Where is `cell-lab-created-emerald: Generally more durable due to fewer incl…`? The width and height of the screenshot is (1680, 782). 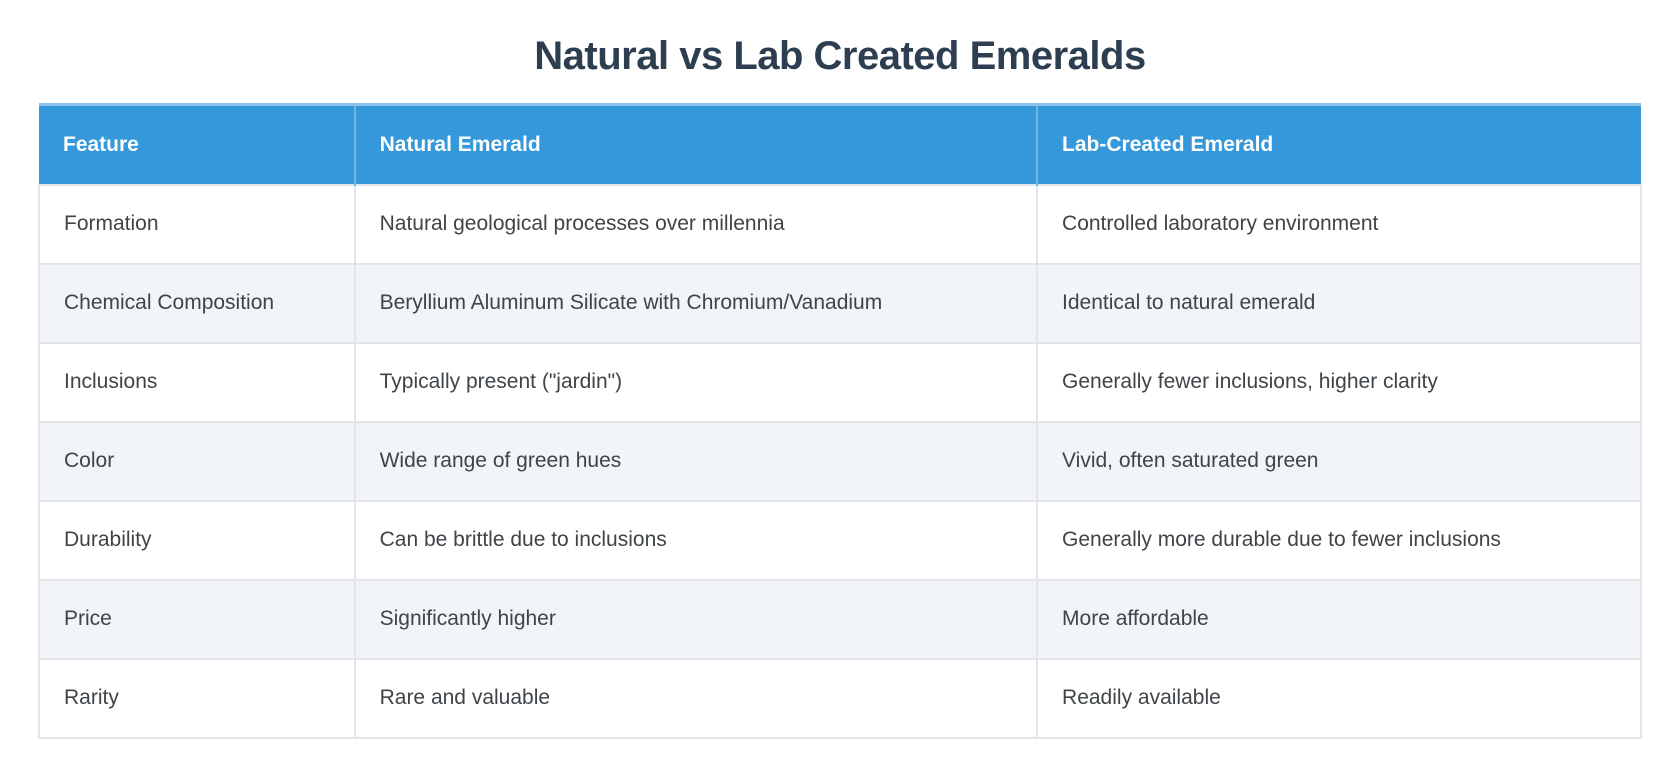
cell-lab-created-emerald: Generally more durable due to fewer incl… is located at coordinates (1339, 540).